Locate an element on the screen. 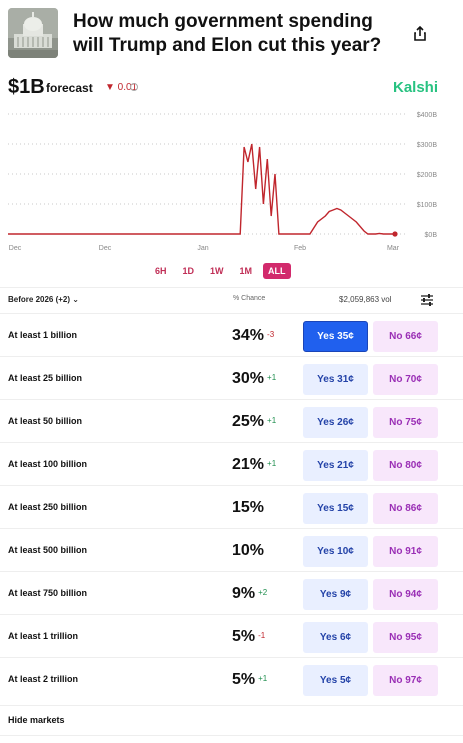 This screenshot has width=463, height=743. chance-delta: -1 is located at coordinates (262, 635).